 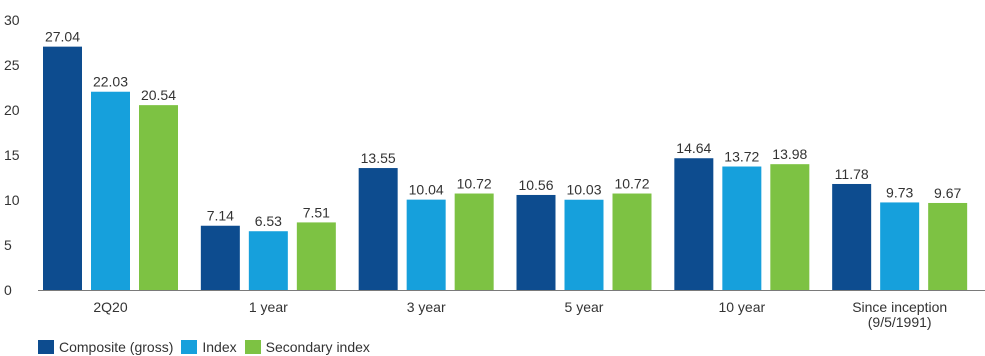 What do you see at coordinates (252, 347) in the screenshot?
I see `legend-swatch-secondary-index` at bounding box center [252, 347].